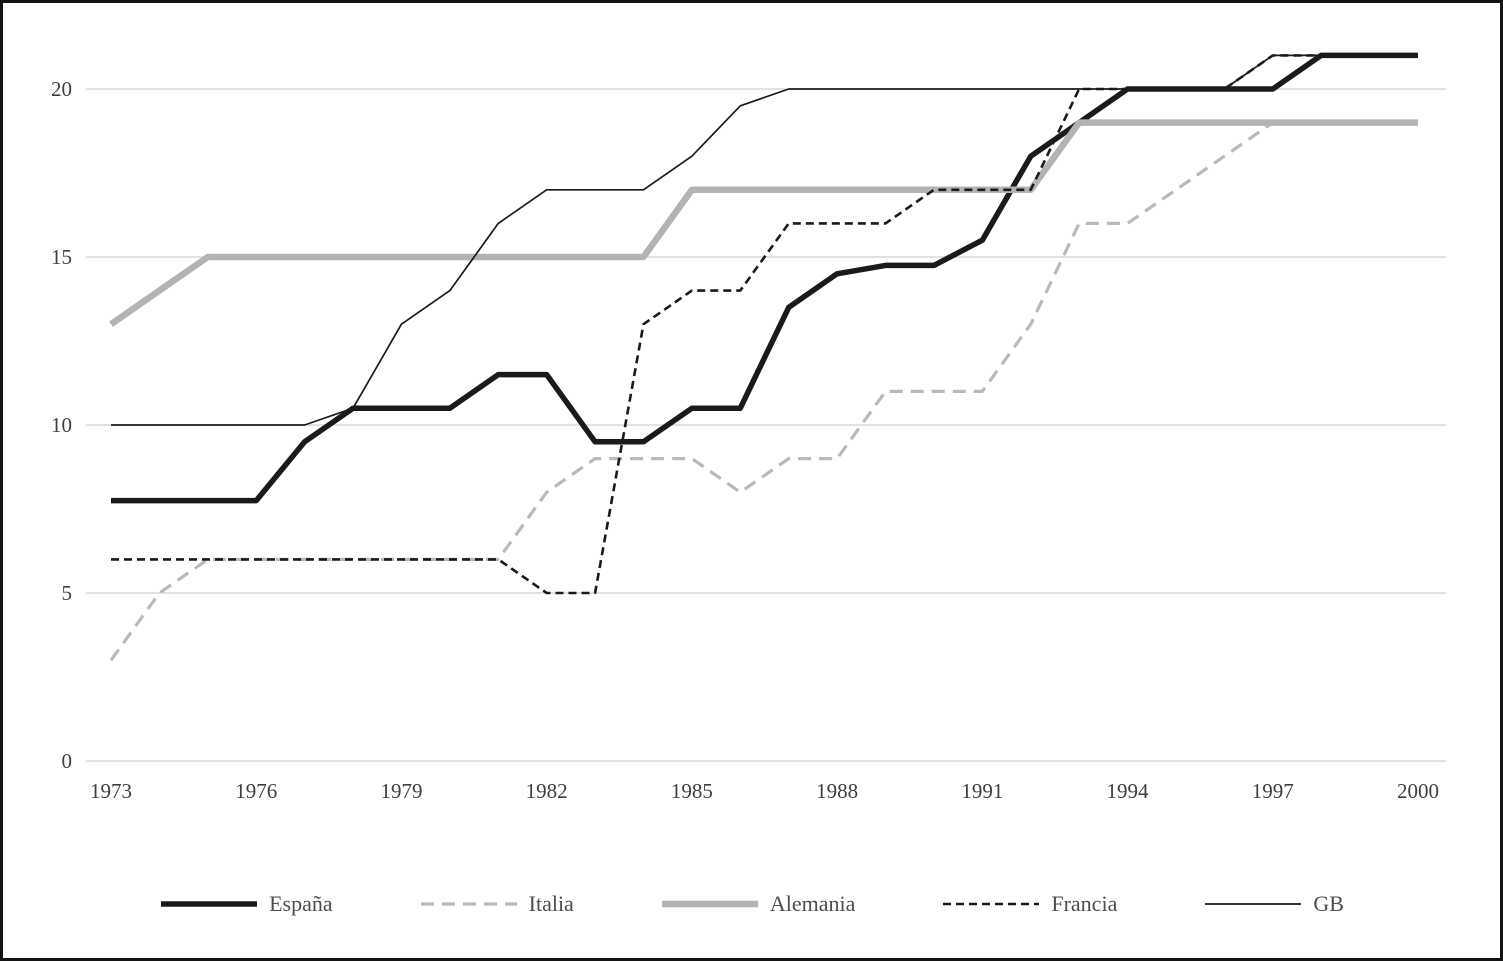 The width and height of the screenshot is (1503, 961). I want to click on legend-item-alemania: Alemania, so click(758, 904).